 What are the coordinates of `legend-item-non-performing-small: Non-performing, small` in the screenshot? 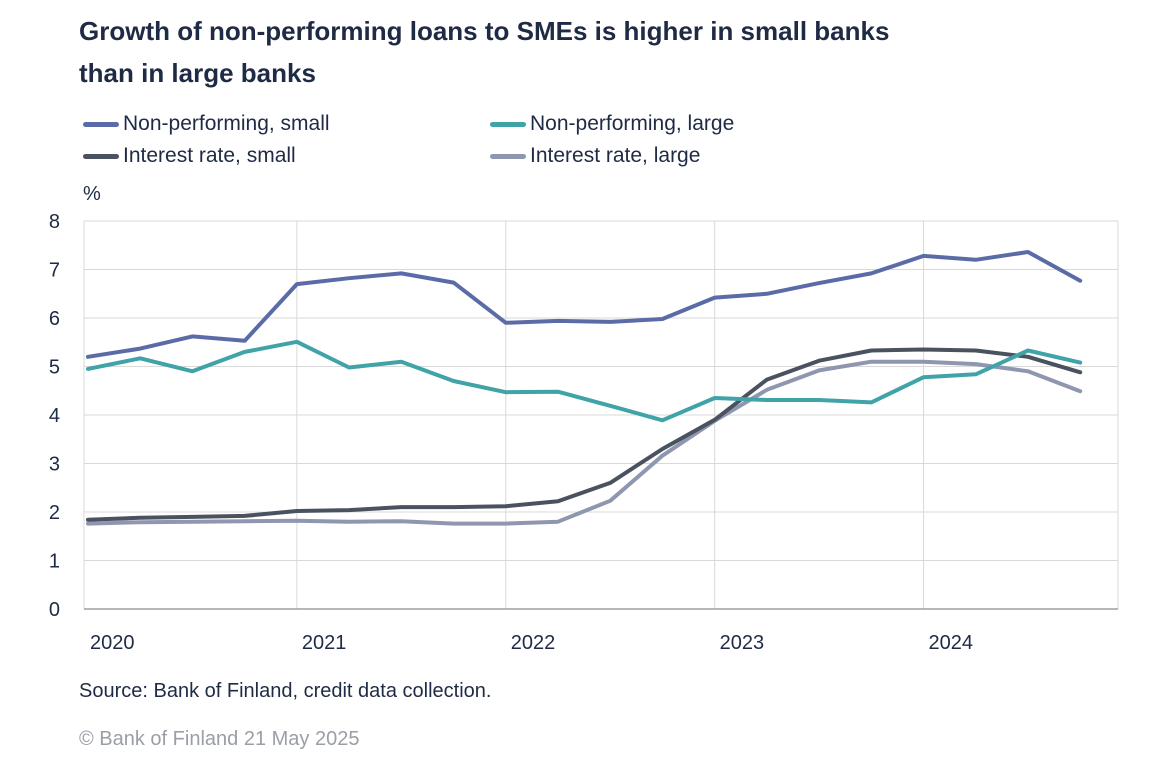 It's located at (206, 124).